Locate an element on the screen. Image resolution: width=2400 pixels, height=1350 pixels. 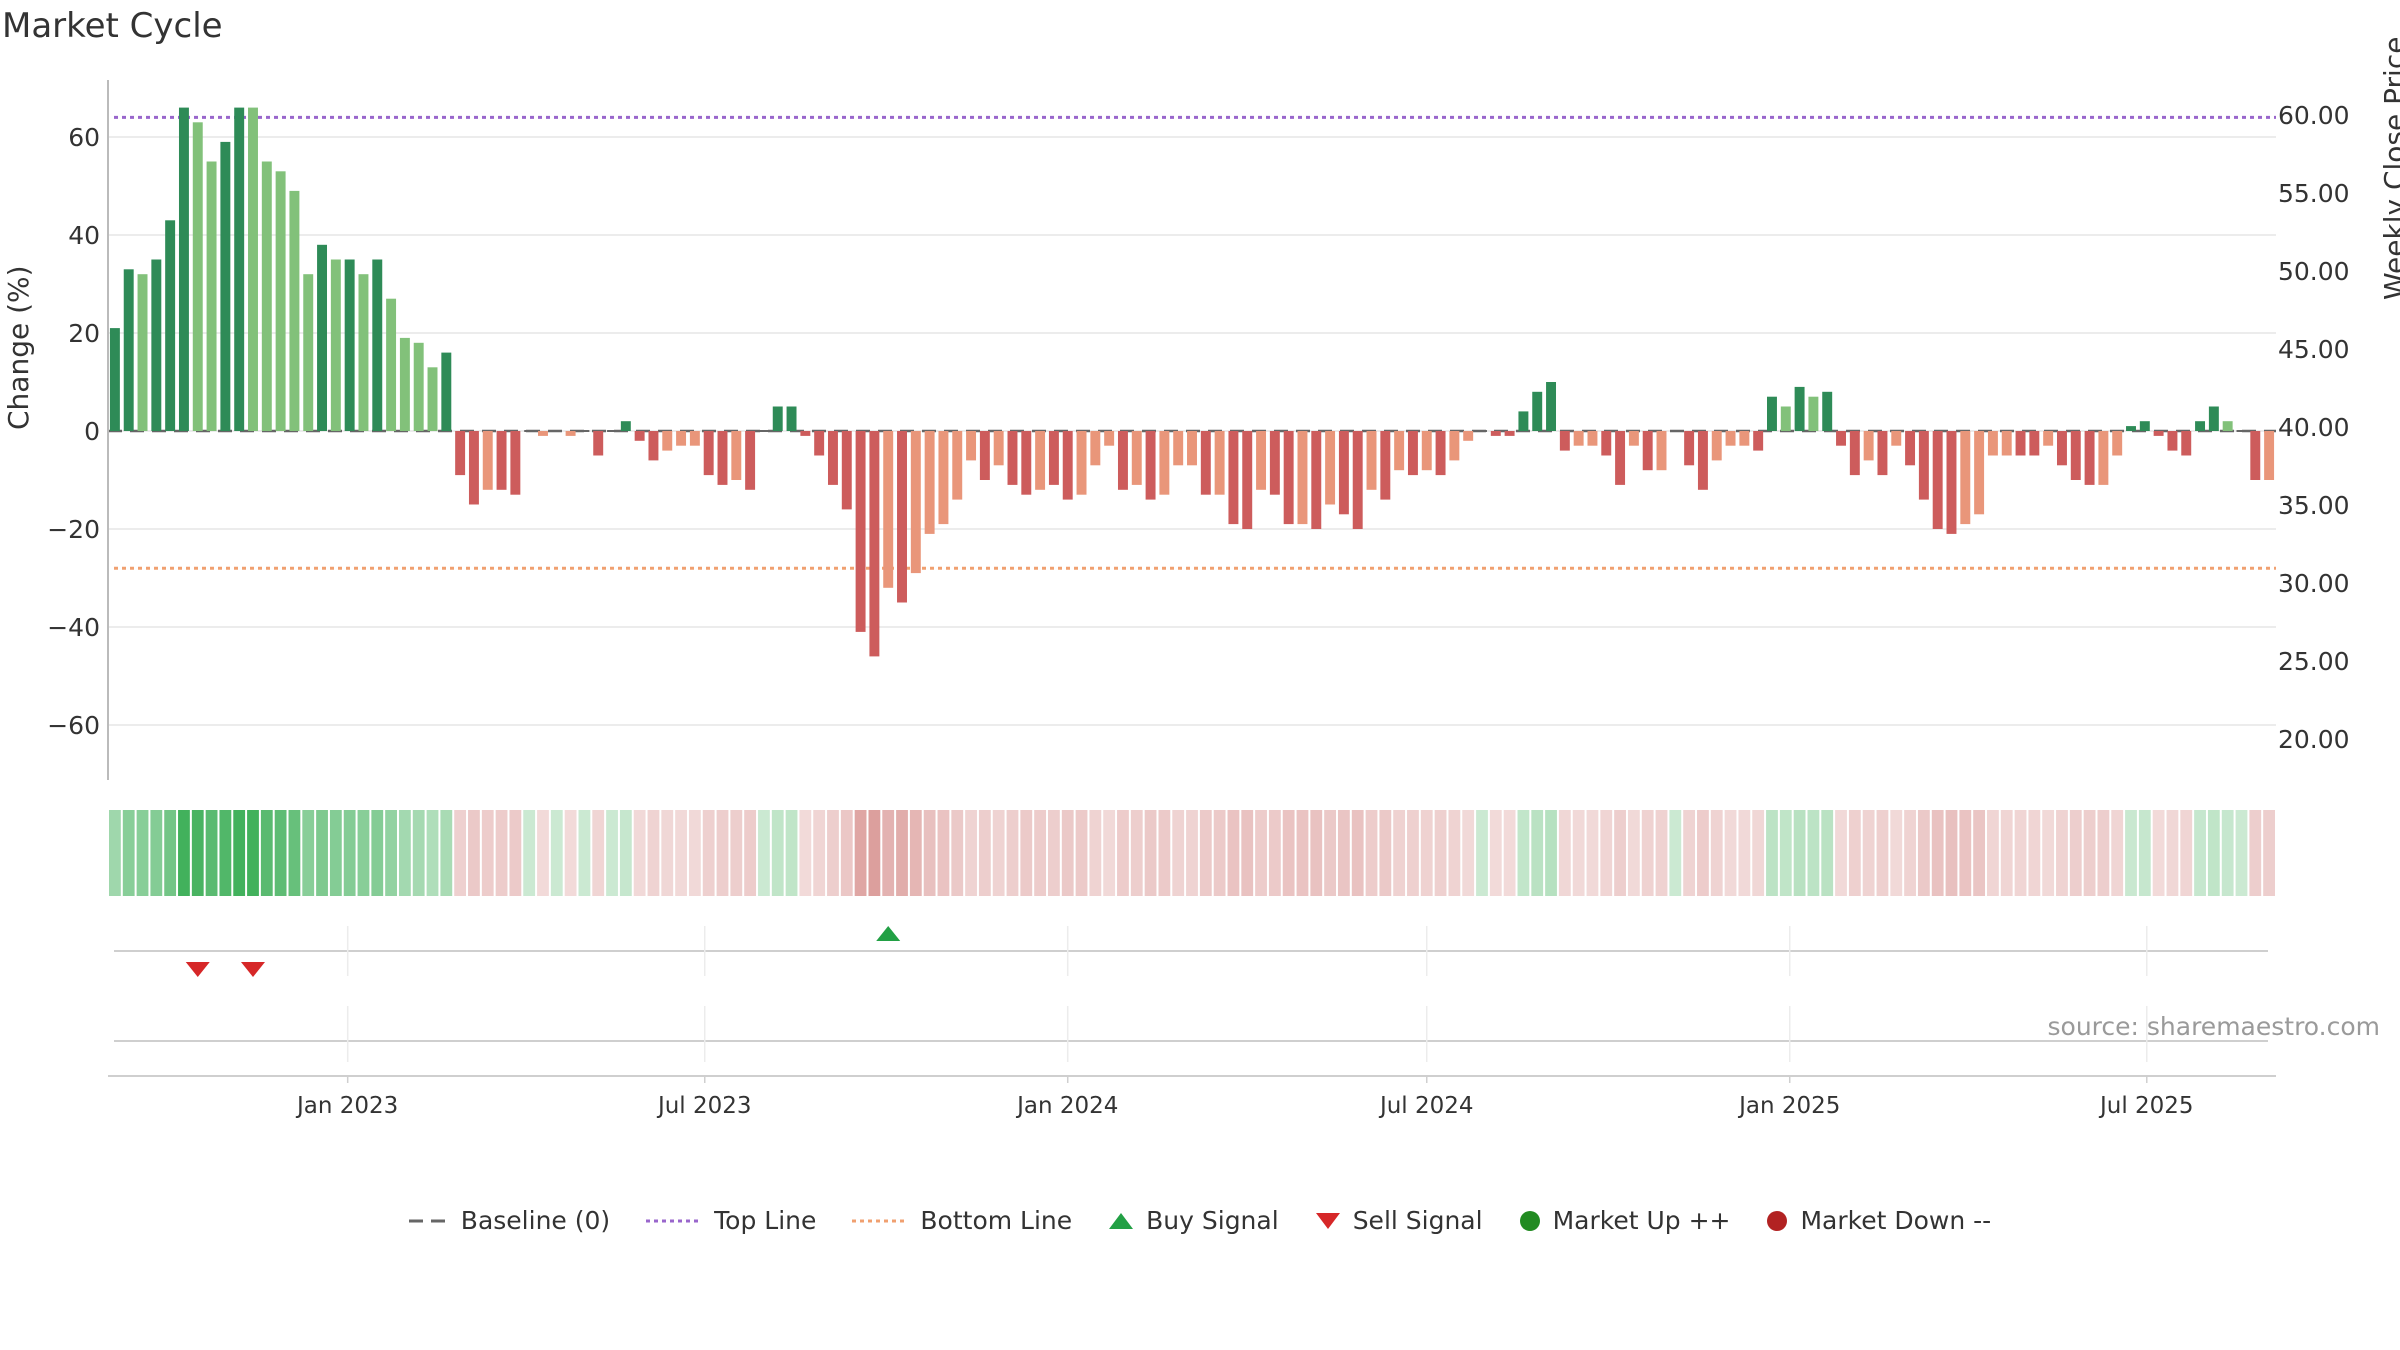
y2-axis-label: Weekly Close Price is located at coordinates (2389, 168).